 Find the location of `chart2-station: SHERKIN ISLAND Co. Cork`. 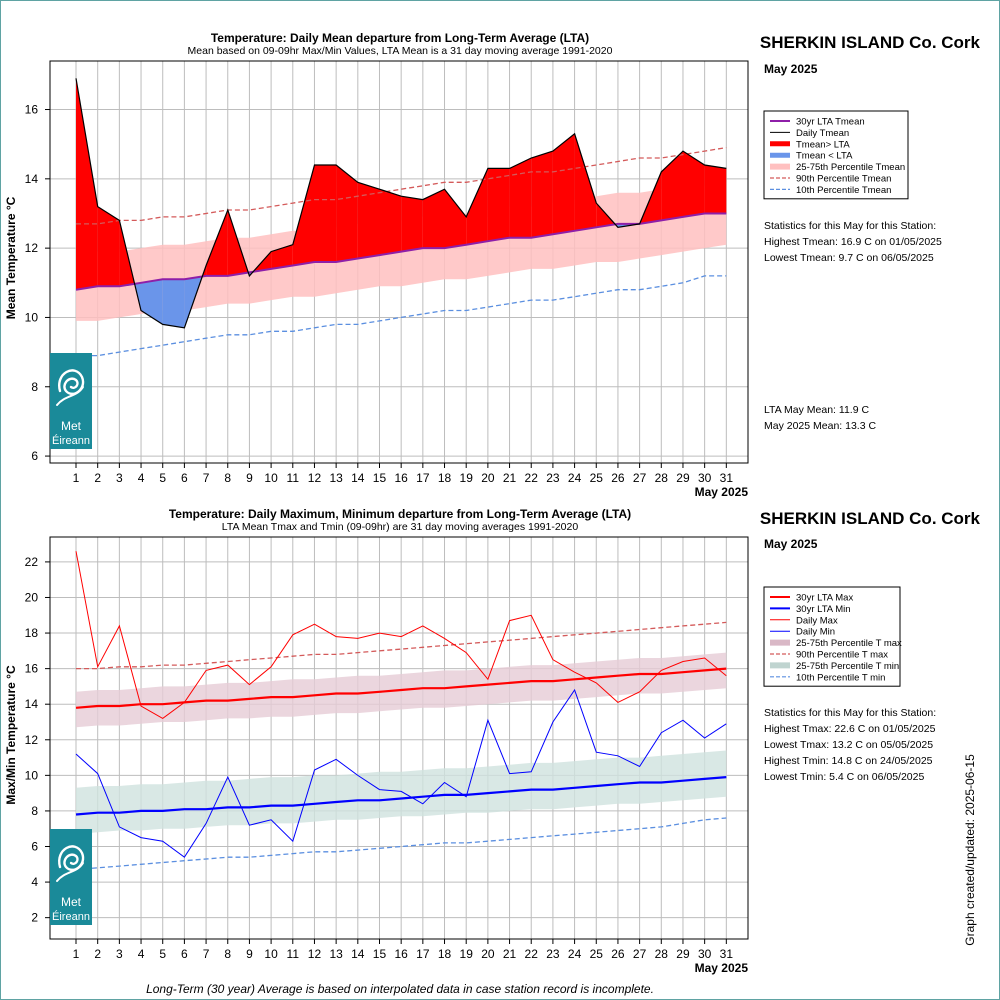

chart2-station: SHERKIN ISLAND Co. Cork is located at coordinates (870, 518).